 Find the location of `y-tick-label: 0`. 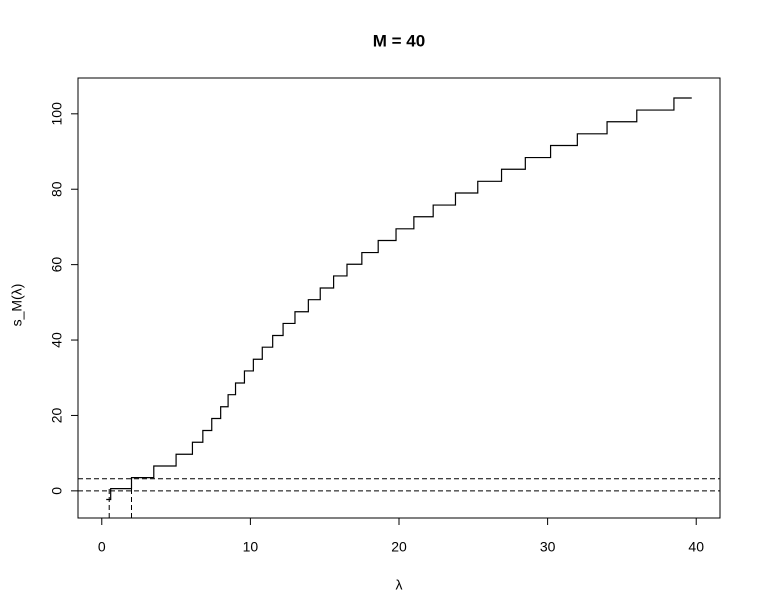

y-tick-label: 0 is located at coordinates (57, 491).